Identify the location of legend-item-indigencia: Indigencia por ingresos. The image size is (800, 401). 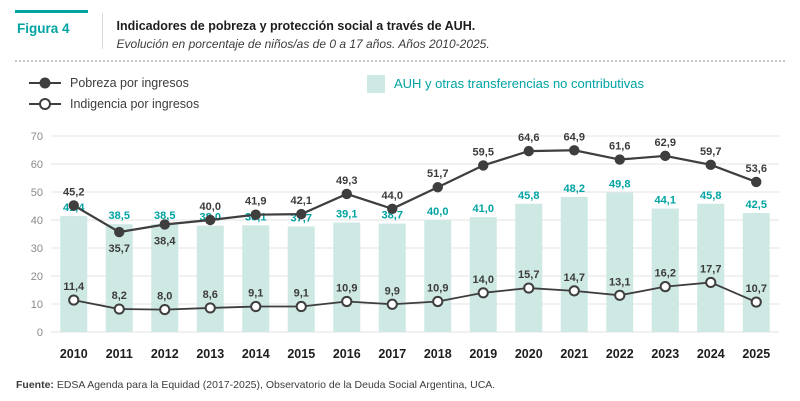
(407, 103).